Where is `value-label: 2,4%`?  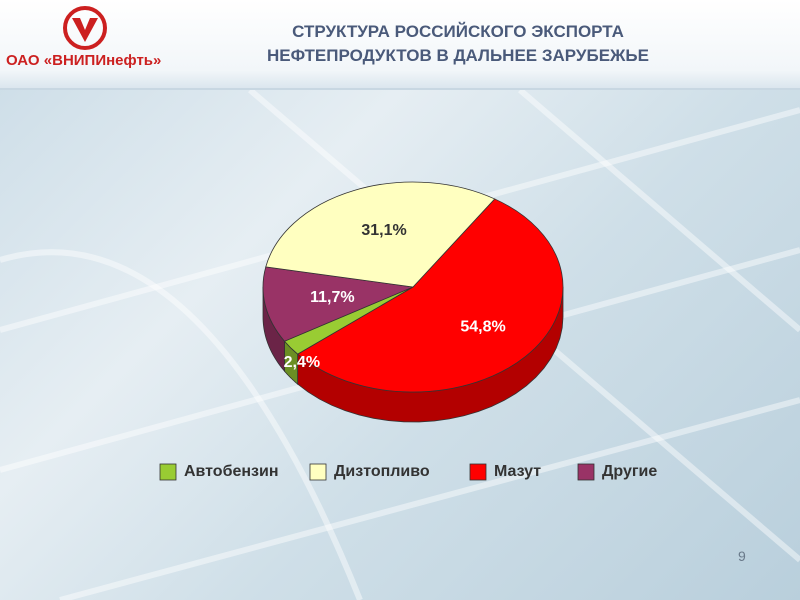 value-label: 2,4% is located at coordinates (302, 362).